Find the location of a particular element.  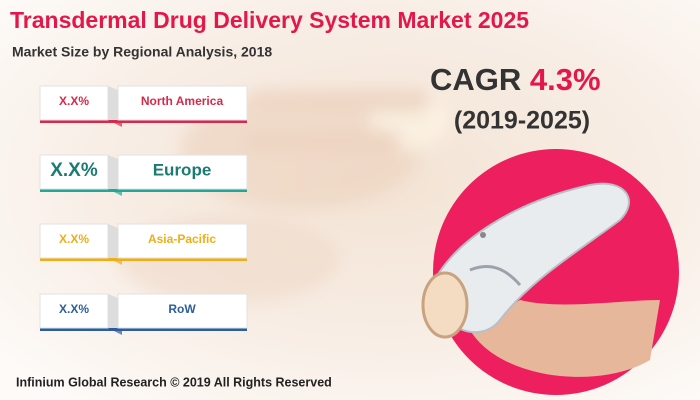

region-name: Asia-Pacific is located at coordinates (182, 239).